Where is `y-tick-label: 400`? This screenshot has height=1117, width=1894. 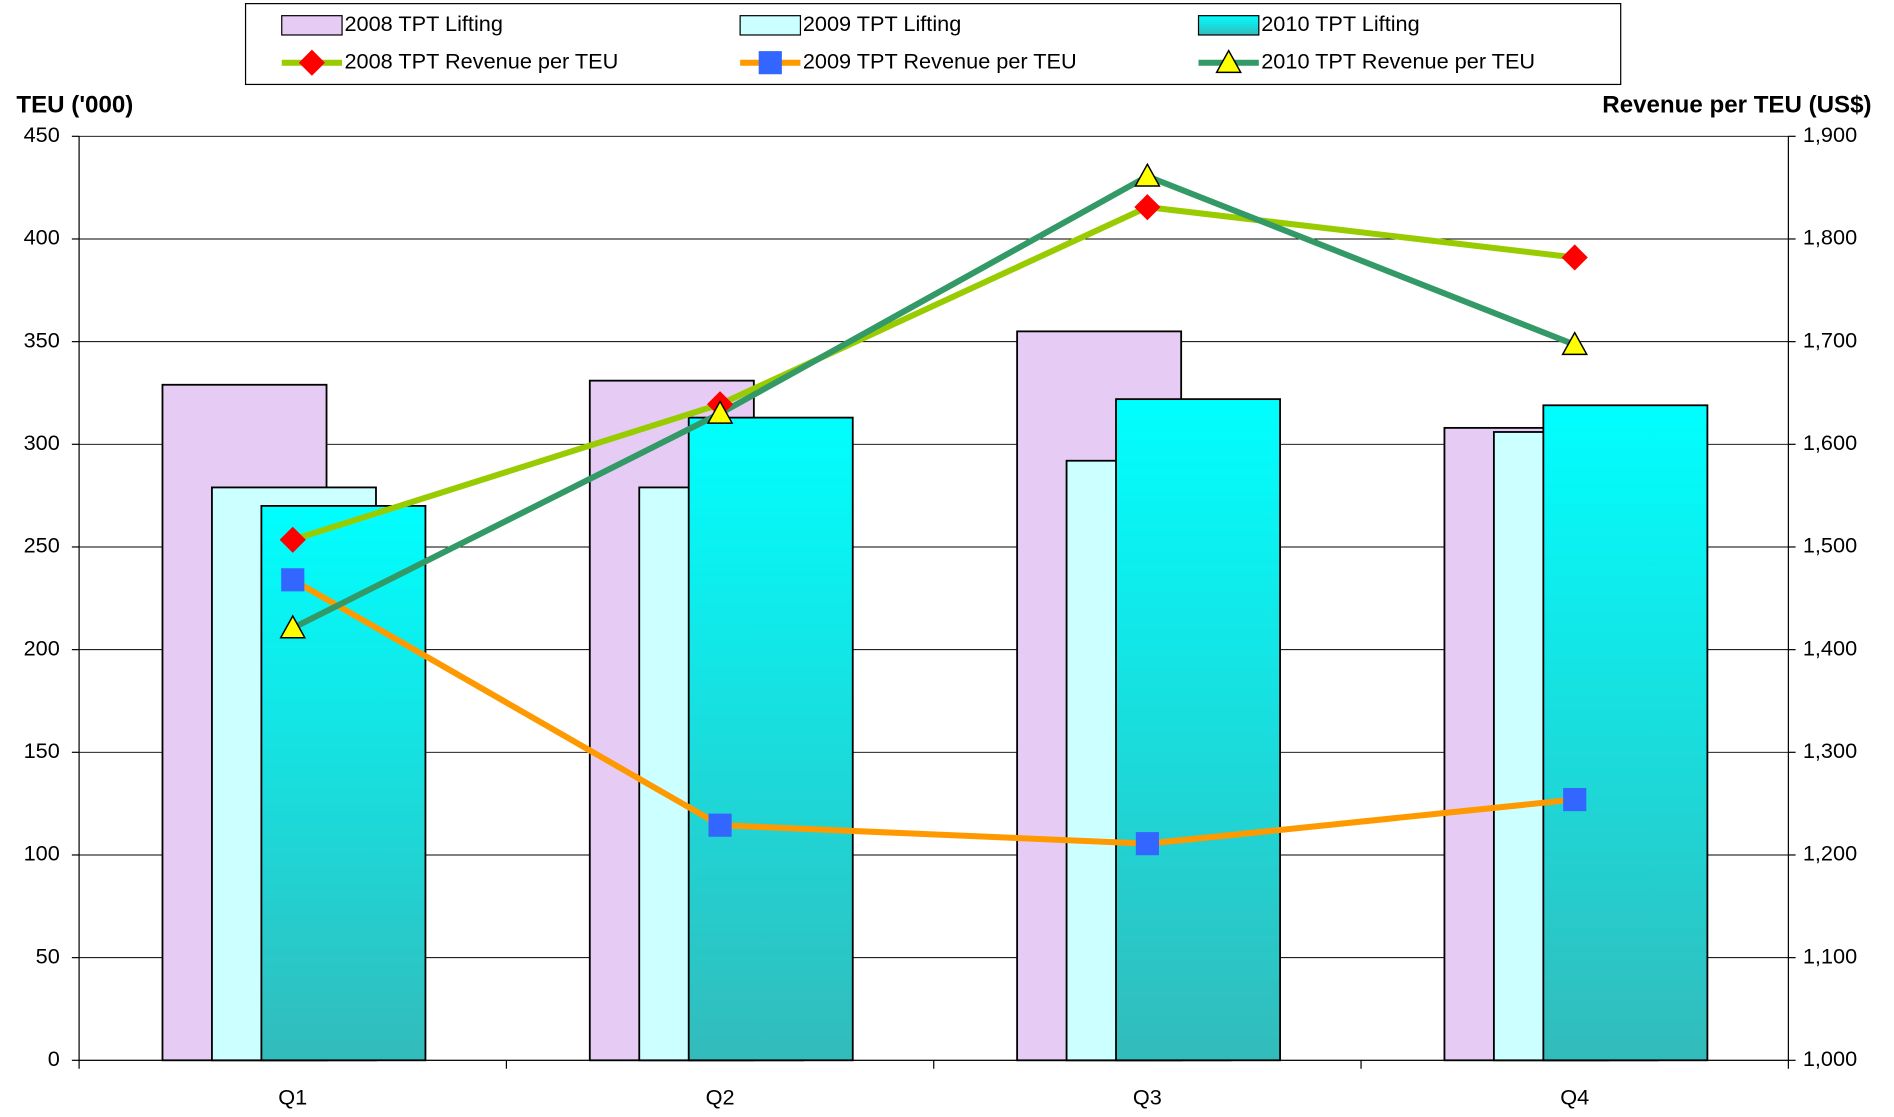 y-tick-label: 400 is located at coordinates (42, 237).